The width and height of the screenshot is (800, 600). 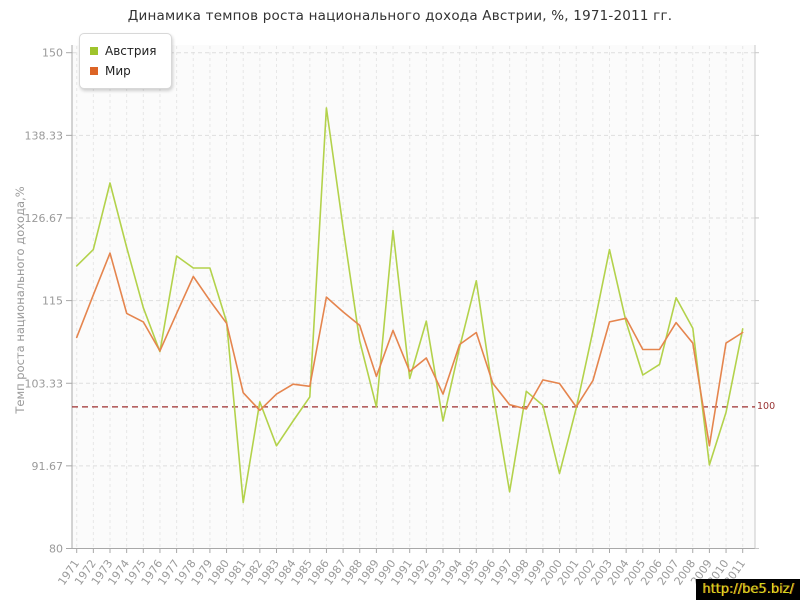 I want to click on reference-line-label: 100, so click(x=766, y=406).